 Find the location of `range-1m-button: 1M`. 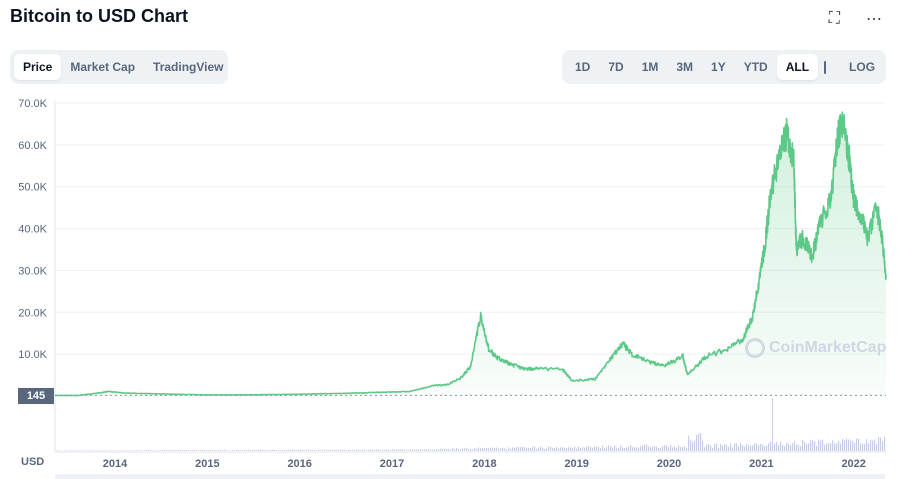

range-1m-button: 1M is located at coordinates (650, 67).